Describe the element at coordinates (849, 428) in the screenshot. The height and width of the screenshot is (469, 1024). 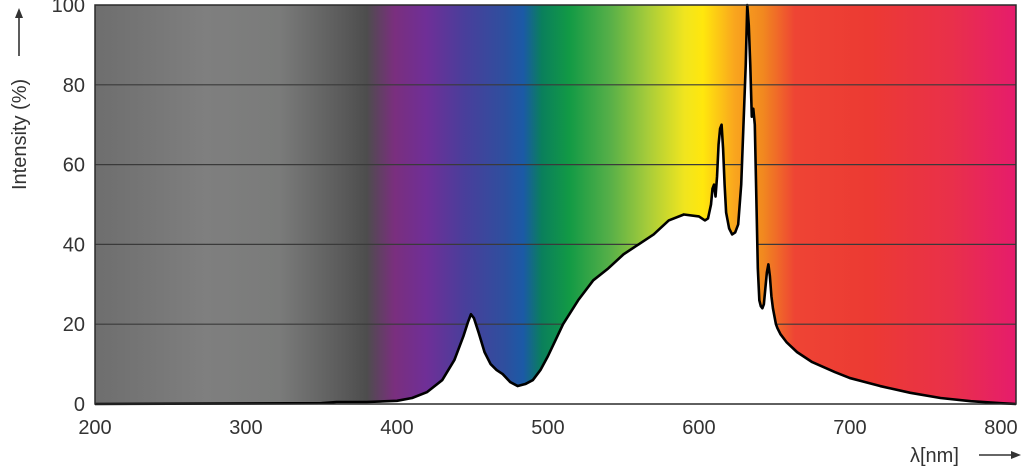
I see `x-tick-label: 700` at that location.